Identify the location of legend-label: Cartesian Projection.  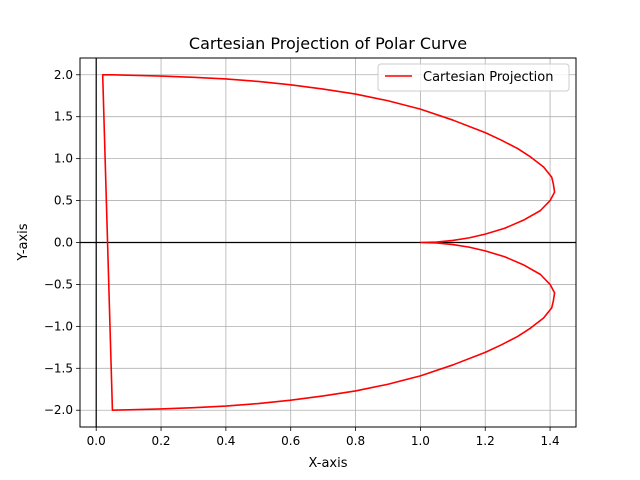
(488, 77).